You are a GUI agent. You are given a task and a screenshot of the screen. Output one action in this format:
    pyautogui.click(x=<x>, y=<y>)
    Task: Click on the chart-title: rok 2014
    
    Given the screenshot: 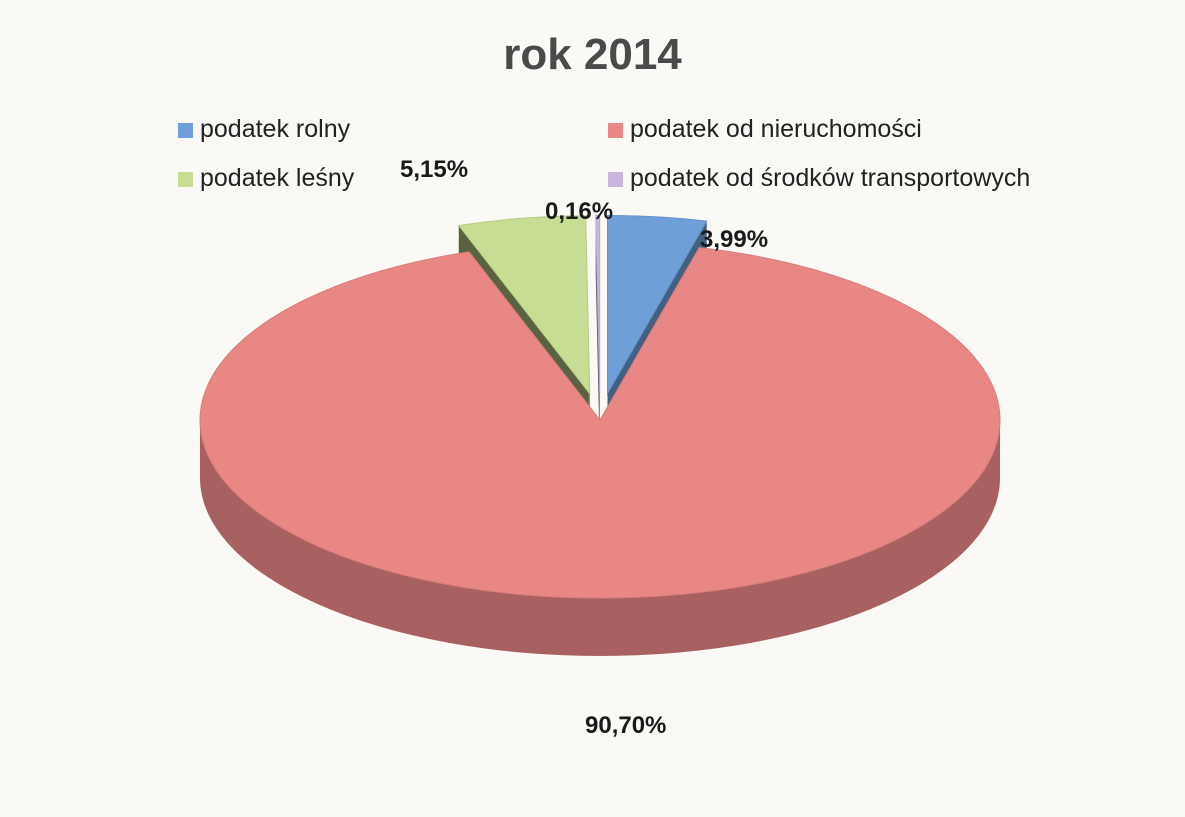 What is the action you would take?
    pyautogui.click(x=592, y=54)
    